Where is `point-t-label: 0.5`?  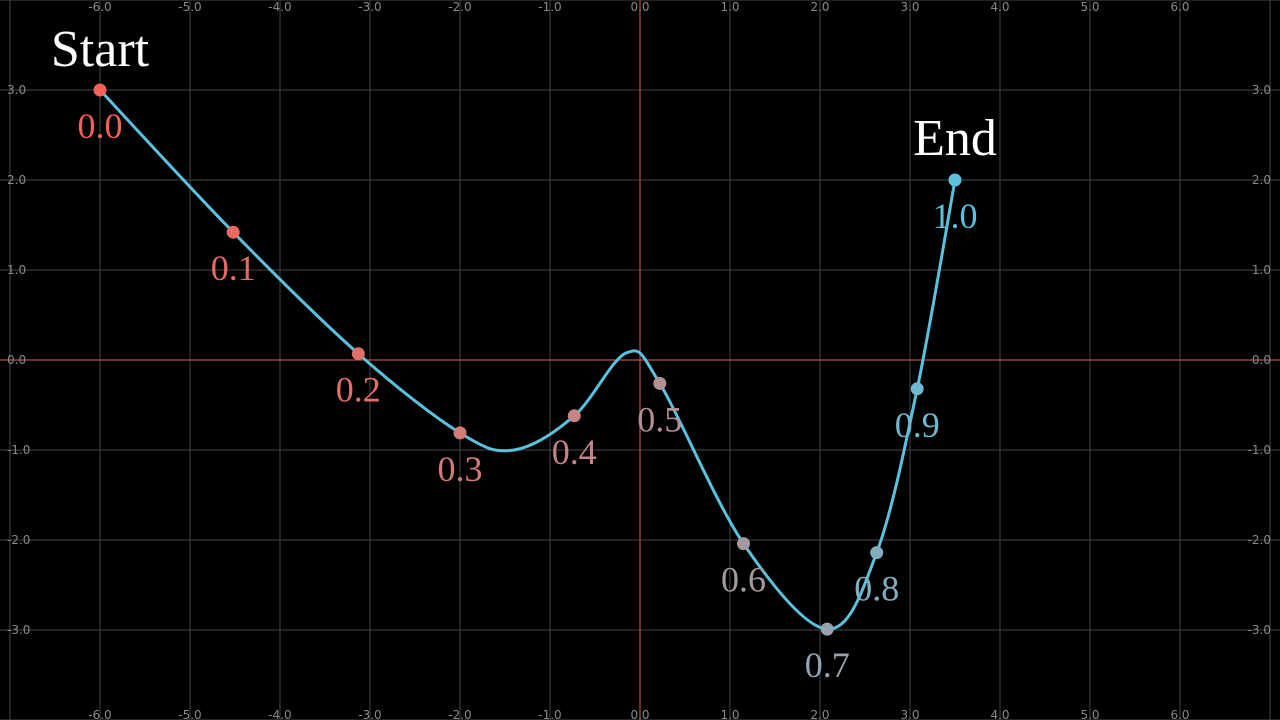
point-t-label: 0.5 is located at coordinates (659, 419).